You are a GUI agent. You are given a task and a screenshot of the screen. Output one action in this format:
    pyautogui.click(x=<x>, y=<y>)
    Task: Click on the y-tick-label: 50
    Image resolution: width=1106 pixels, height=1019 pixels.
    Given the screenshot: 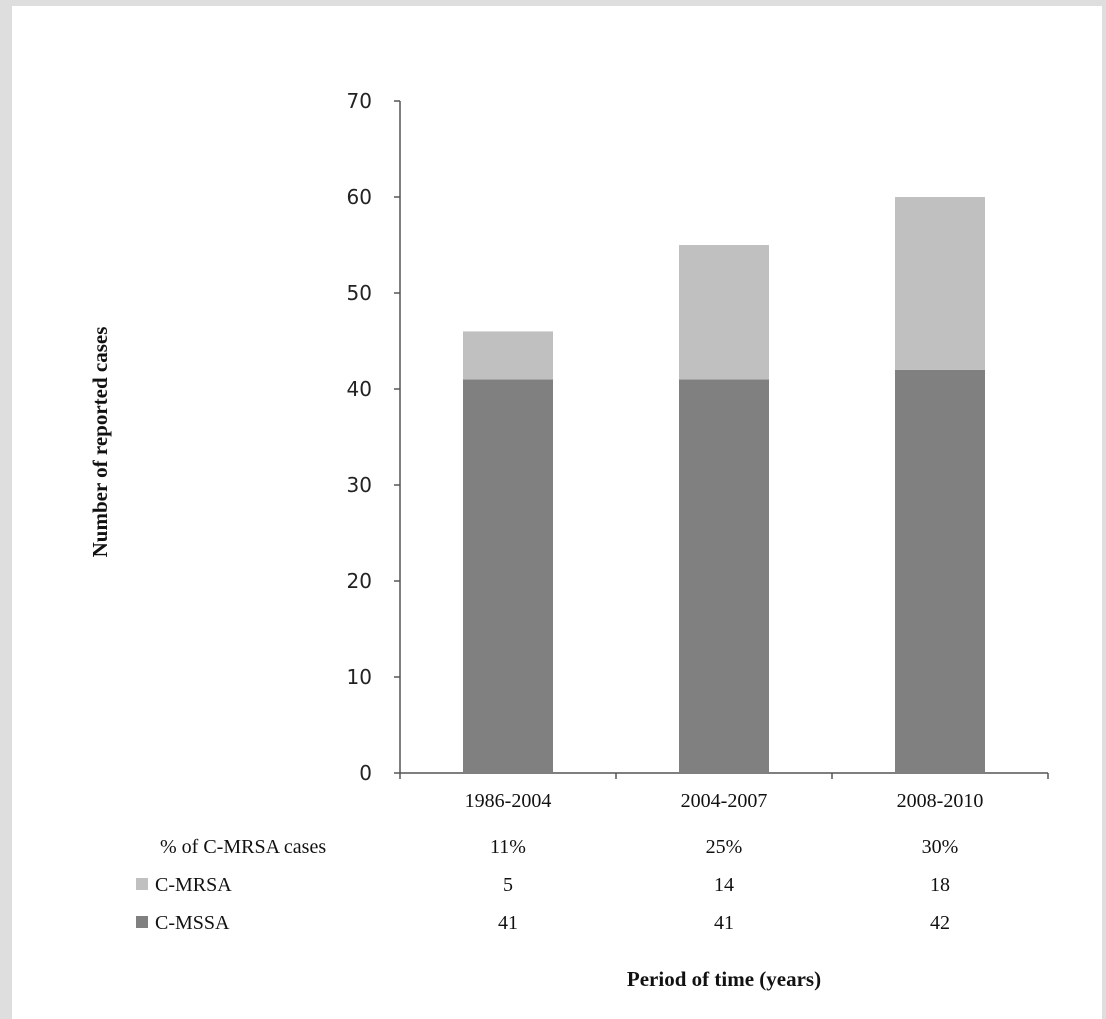 What is the action you would take?
    pyautogui.click(x=359, y=293)
    